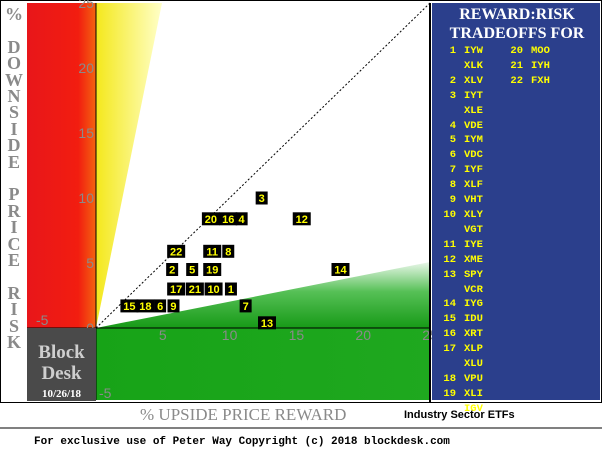 The image size is (602, 460). I want to click on legend-ticker: VHT, so click(473, 200).